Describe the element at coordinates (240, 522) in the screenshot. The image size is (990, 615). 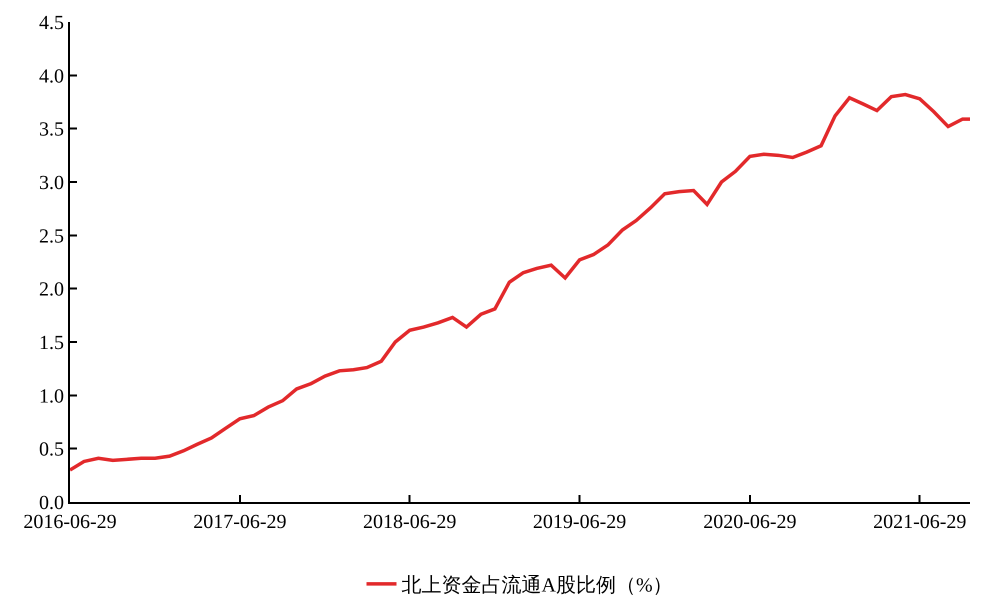
I see `x-tick-label: 2017-06-29` at that location.